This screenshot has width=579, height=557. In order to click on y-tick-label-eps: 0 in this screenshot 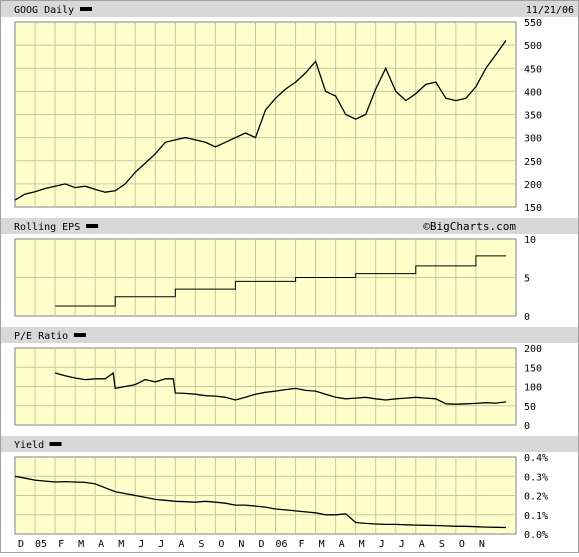, I will do `click(527, 317)`.